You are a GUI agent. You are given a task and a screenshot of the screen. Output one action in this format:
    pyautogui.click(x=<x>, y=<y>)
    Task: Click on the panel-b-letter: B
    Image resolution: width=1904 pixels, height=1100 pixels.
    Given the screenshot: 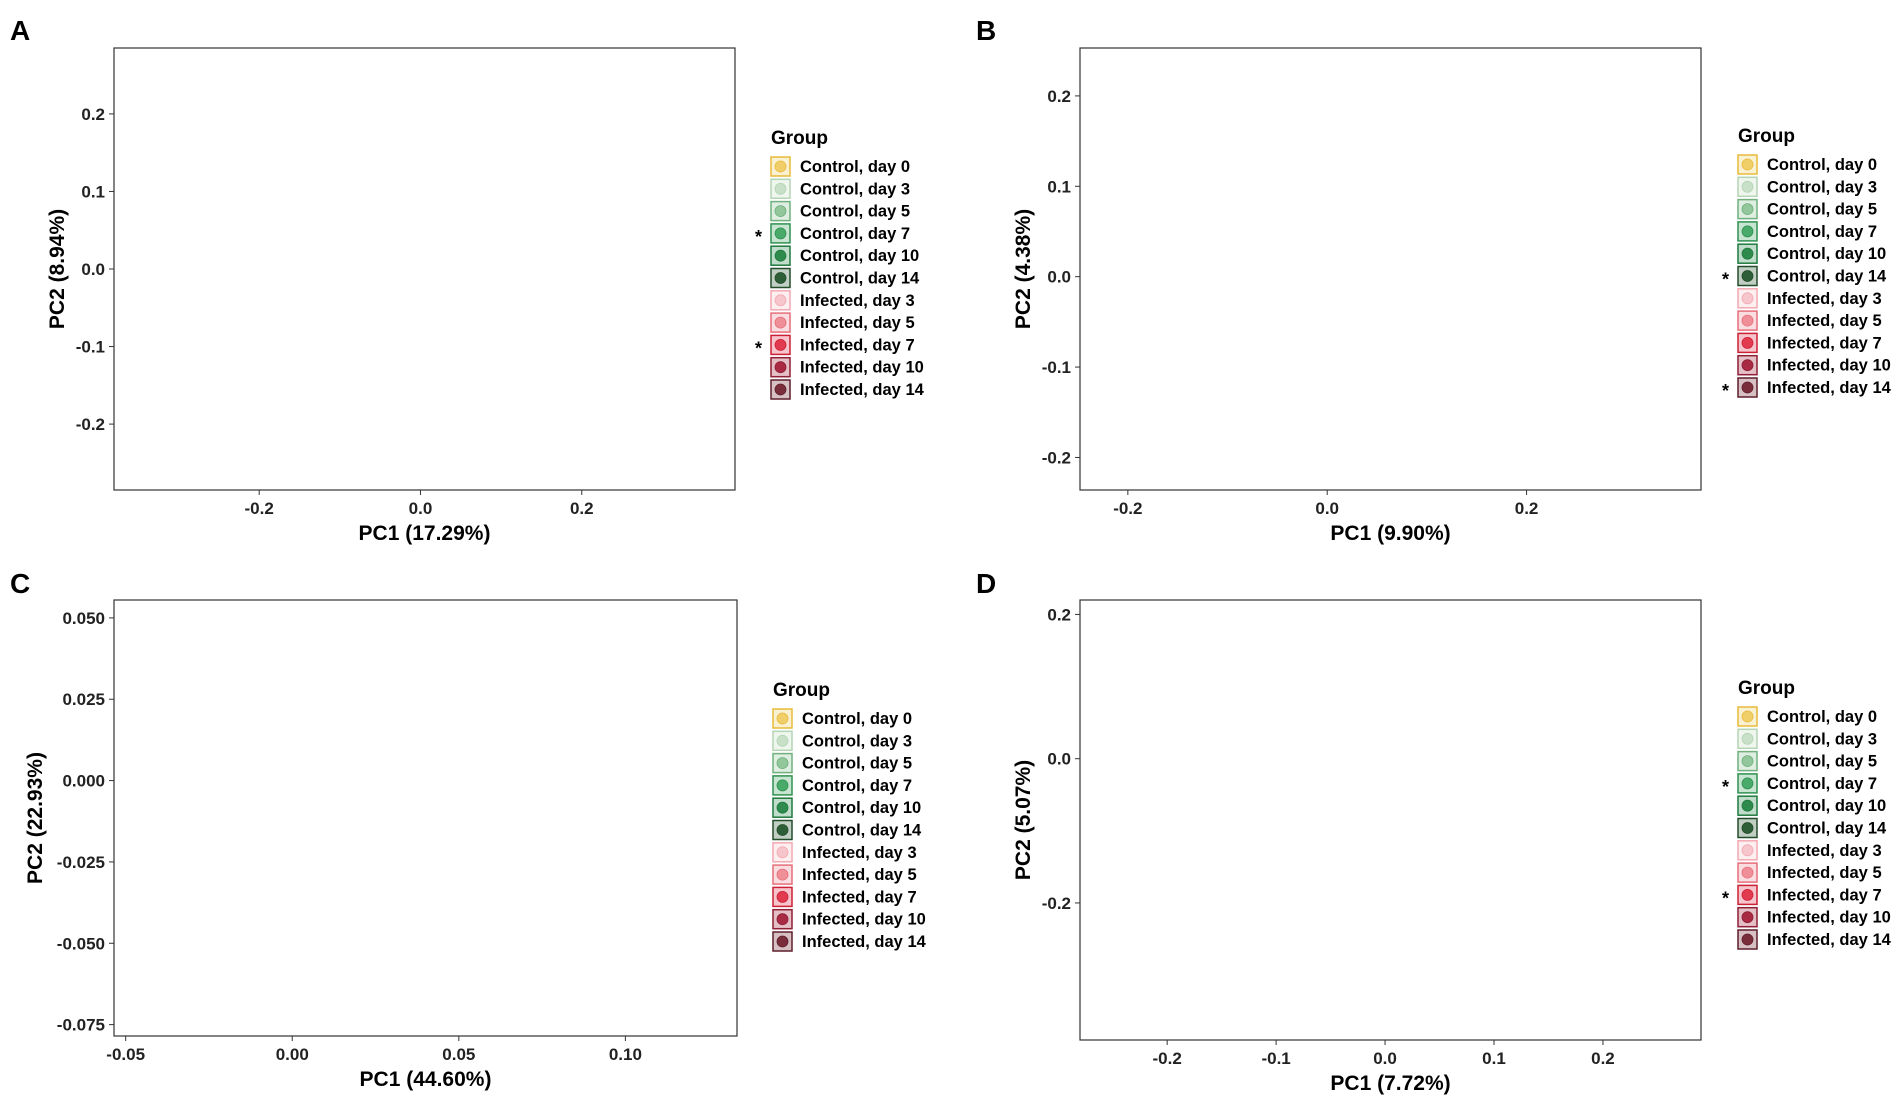 What is the action you would take?
    pyautogui.click(x=986, y=30)
    